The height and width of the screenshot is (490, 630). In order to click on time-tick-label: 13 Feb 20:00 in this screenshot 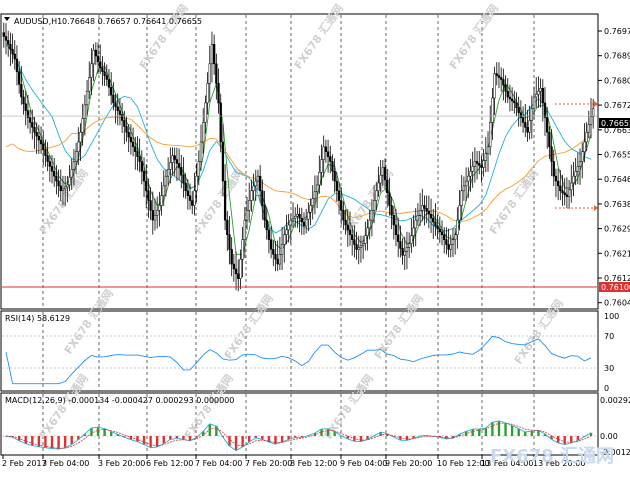, I will do `click(559, 463)`.